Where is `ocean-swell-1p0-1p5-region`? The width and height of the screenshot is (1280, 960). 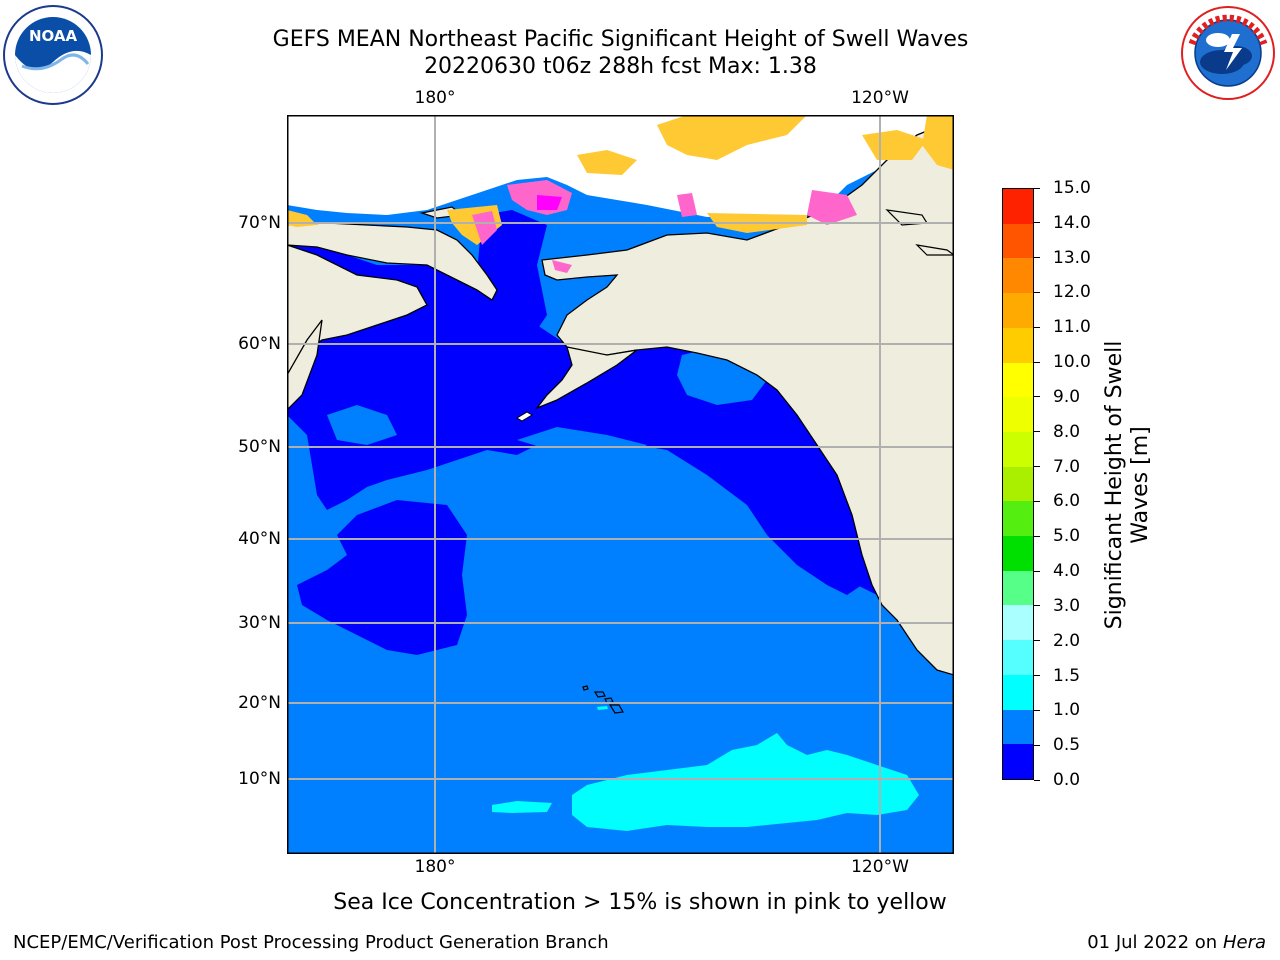 ocean-swell-1p0-1p5-region is located at coordinates (745, 782).